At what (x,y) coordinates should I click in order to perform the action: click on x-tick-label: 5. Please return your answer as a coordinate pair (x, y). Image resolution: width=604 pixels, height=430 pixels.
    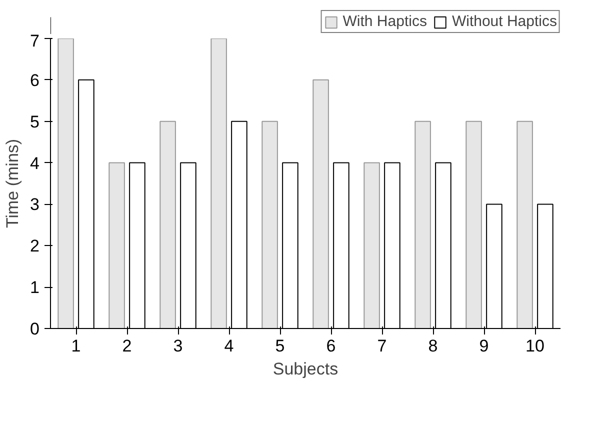
    Looking at the image, I should click on (280, 346).